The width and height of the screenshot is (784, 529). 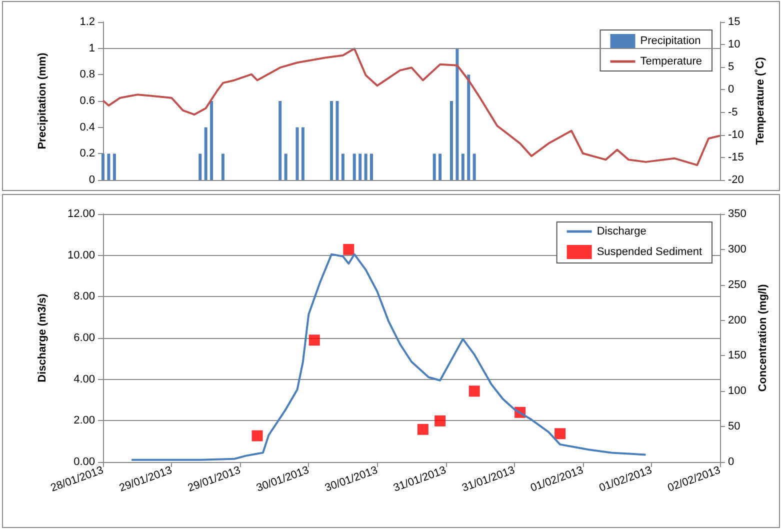 I want to click on y-tick-label: 0, so click(x=91, y=180).